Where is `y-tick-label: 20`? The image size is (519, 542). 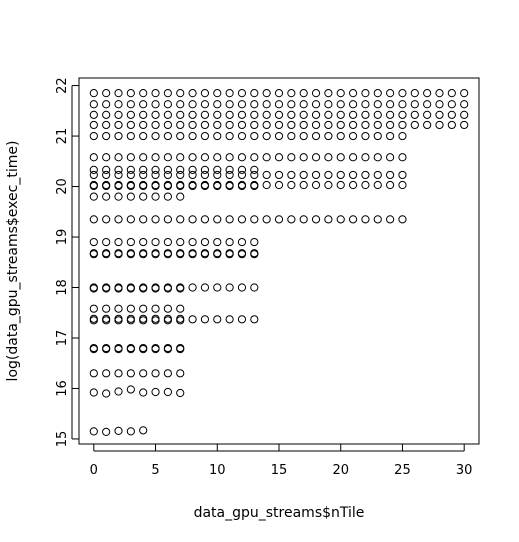 y-tick-label: 20 is located at coordinates (62, 186).